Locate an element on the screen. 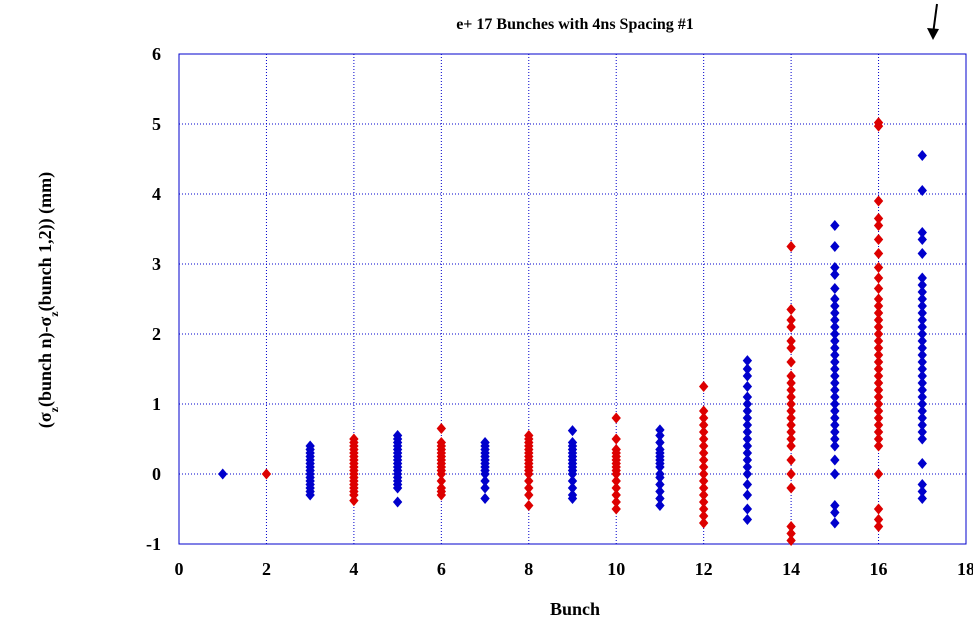 Image resolution: width=973 pixels, height=621 pixels. x-tick-label: 2 is located at coordinates (266, 569).